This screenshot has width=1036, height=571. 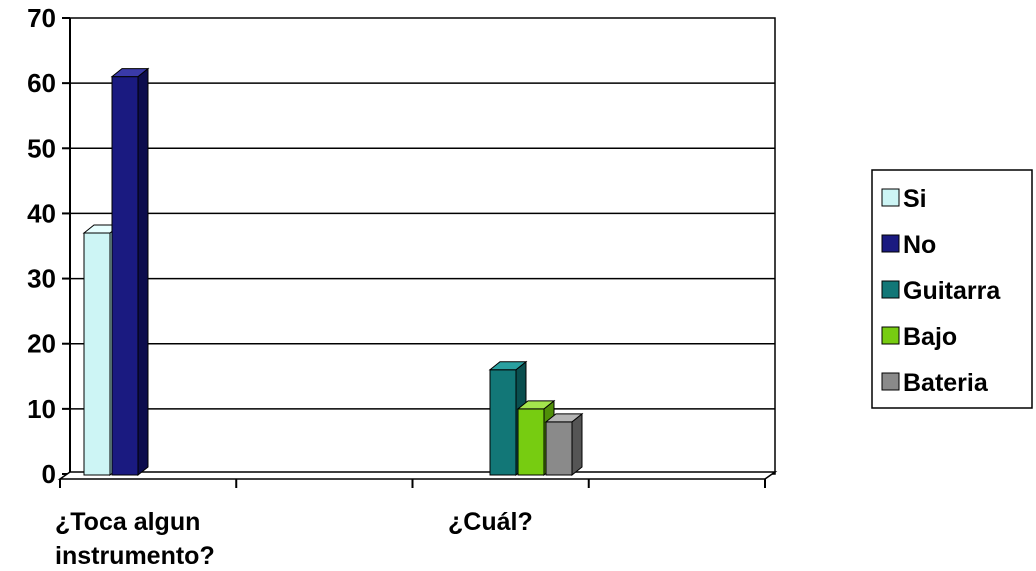 I want to click on legend-label: No, so click(x=919, y=245).